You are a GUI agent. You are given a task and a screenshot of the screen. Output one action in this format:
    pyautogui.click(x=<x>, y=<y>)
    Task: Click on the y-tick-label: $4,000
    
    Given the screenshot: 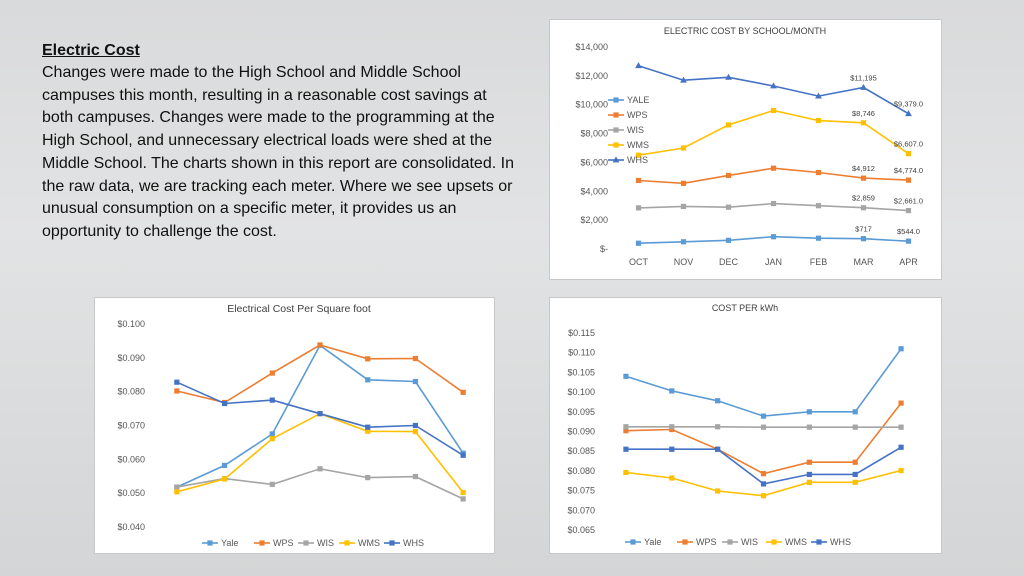 What is the action you would take?
    pyautogui.click(x=594, y=191)
    